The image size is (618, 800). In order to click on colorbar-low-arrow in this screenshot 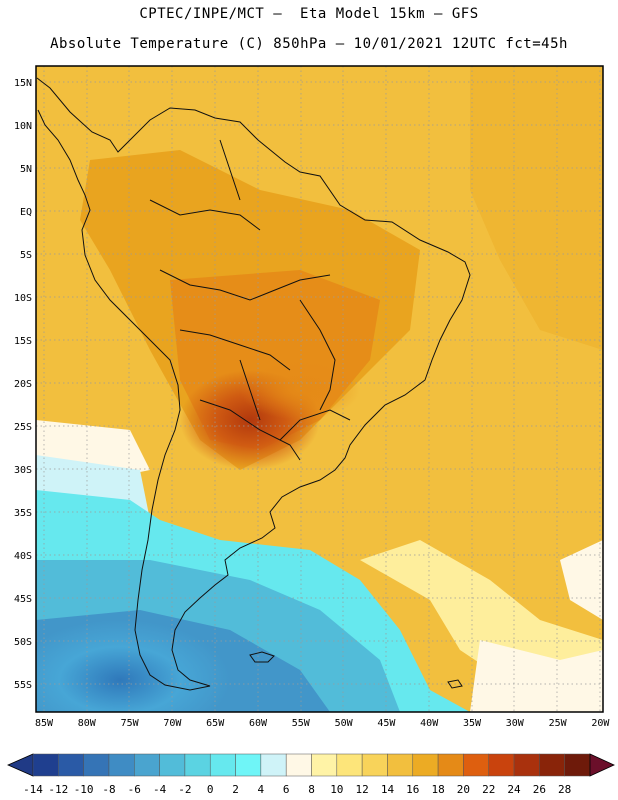, I will do `click(20, 765)`.